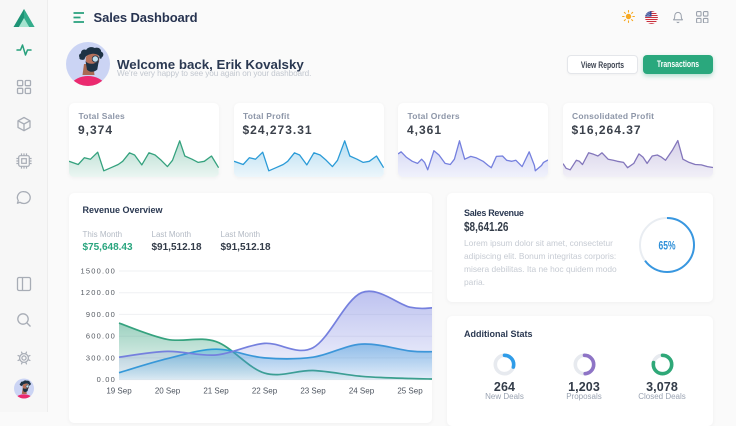 This screenshot has width=736, height=426. I want to click on svg-text: 23 Sep, so click(313, 391).